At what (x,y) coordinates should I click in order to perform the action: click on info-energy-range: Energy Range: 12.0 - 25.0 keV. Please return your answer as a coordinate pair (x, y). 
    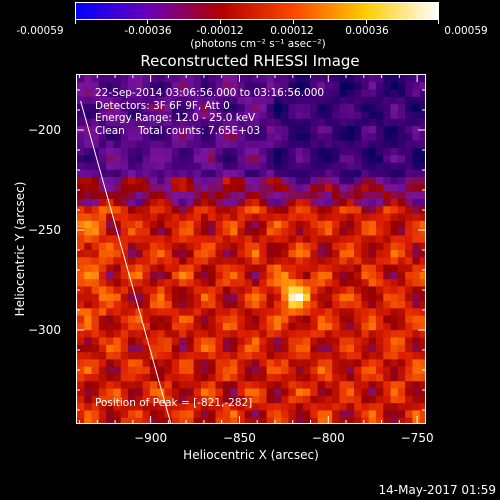
    Looking at the image, I should click on (175, 118).